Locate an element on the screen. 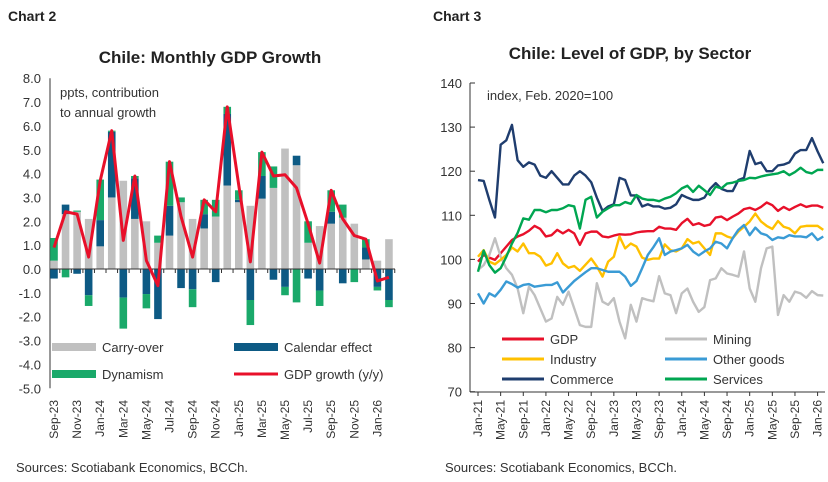 This screenshot has width=828, height=482. x-tick-label: Sep-23 is located at coordinates (659, 419).